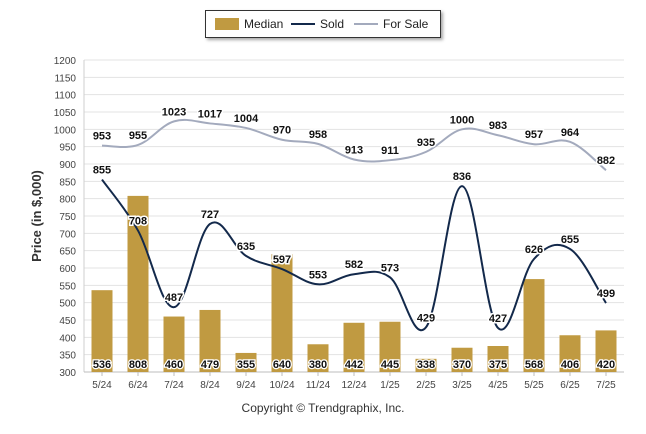 This screenshot has width=646, height=434. Describe the element at coordinates (282, 260) in the screenshot. I see `sold-value-label-10/24: 597` at that location.